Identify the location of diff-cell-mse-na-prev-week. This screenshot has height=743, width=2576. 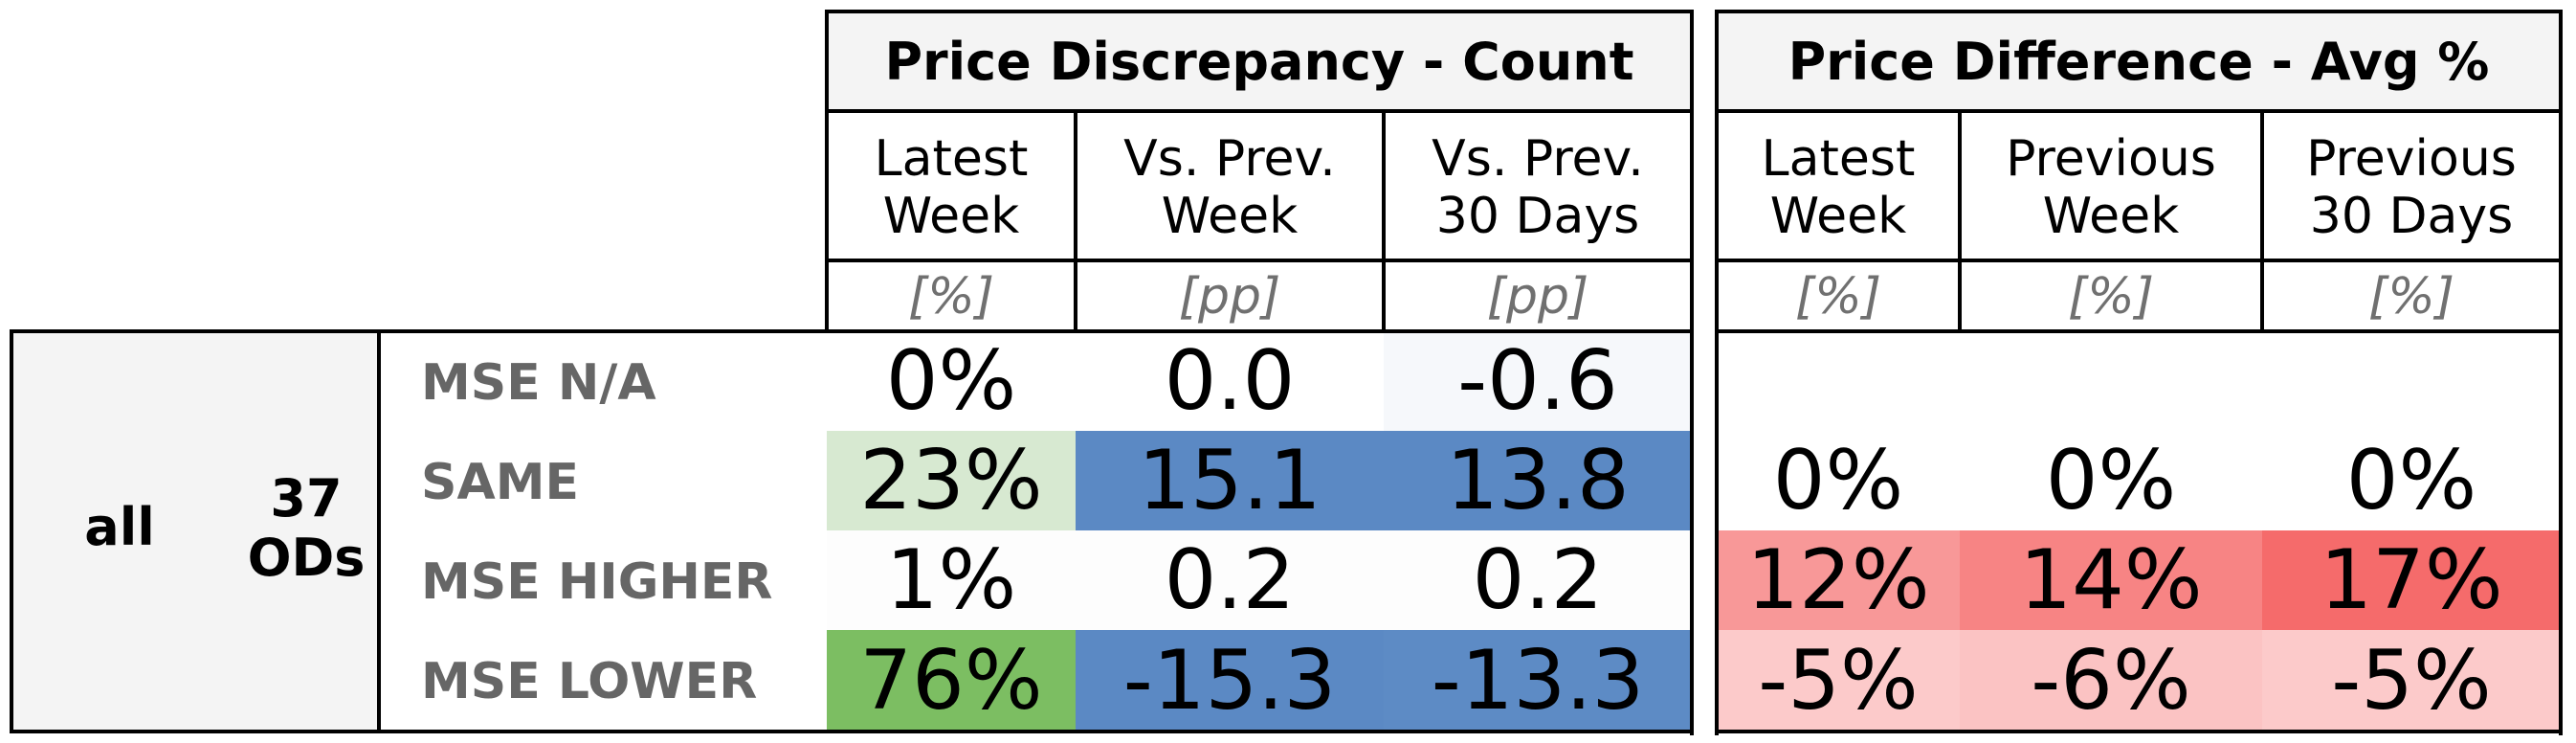
(2111, 381).